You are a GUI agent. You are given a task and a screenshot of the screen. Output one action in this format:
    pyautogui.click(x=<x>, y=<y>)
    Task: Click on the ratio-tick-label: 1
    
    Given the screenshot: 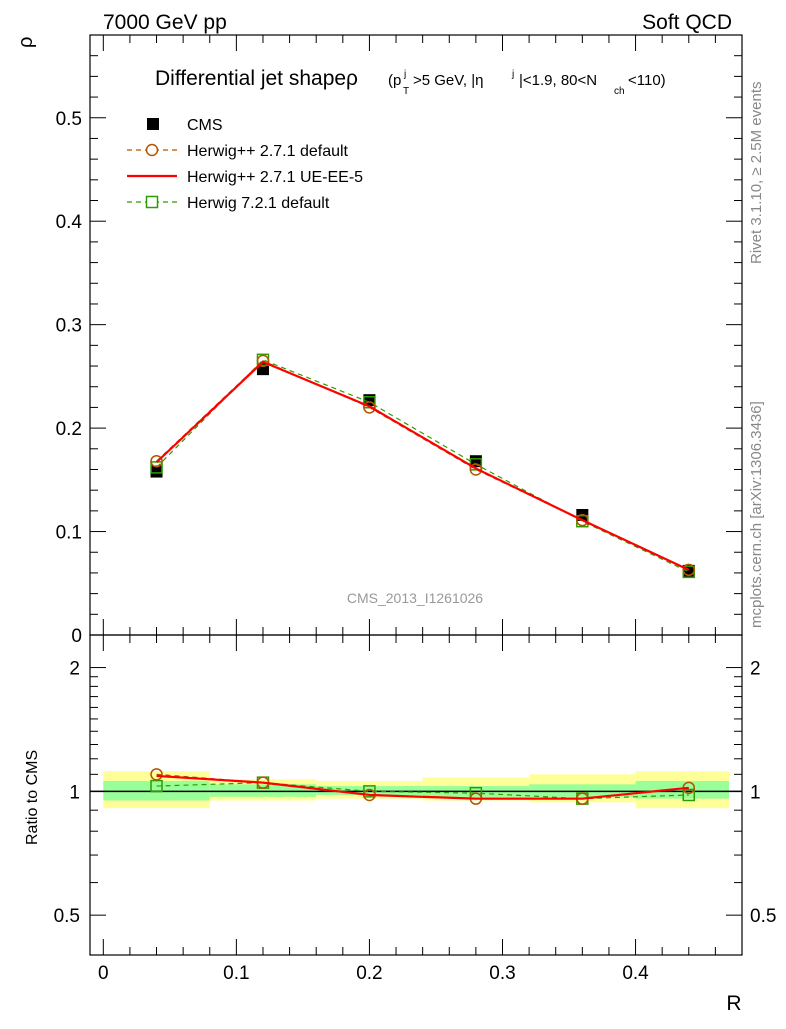 What is the action you would take?
    pyautogui.click(x=74, y=792)
    